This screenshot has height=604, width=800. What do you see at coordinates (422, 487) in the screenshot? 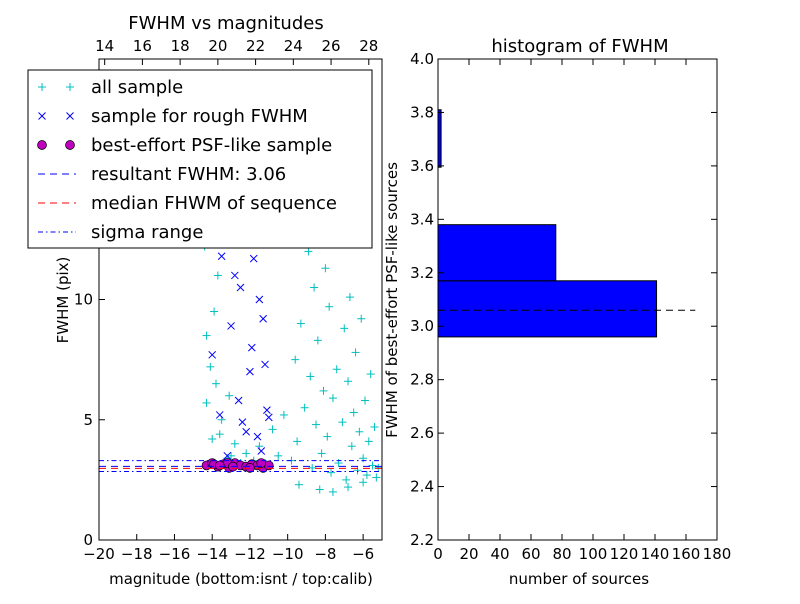
I see `y-tick-label: 2.4` at bounding box center [422, 487].